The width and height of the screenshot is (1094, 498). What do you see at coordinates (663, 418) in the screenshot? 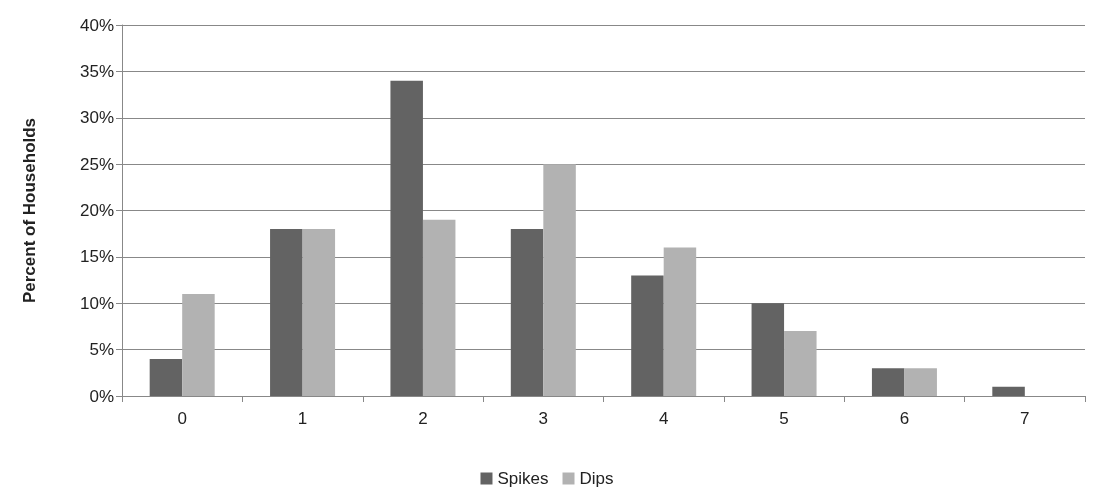
I see `x-tick-label: 4` at bounding box center [663, 418].